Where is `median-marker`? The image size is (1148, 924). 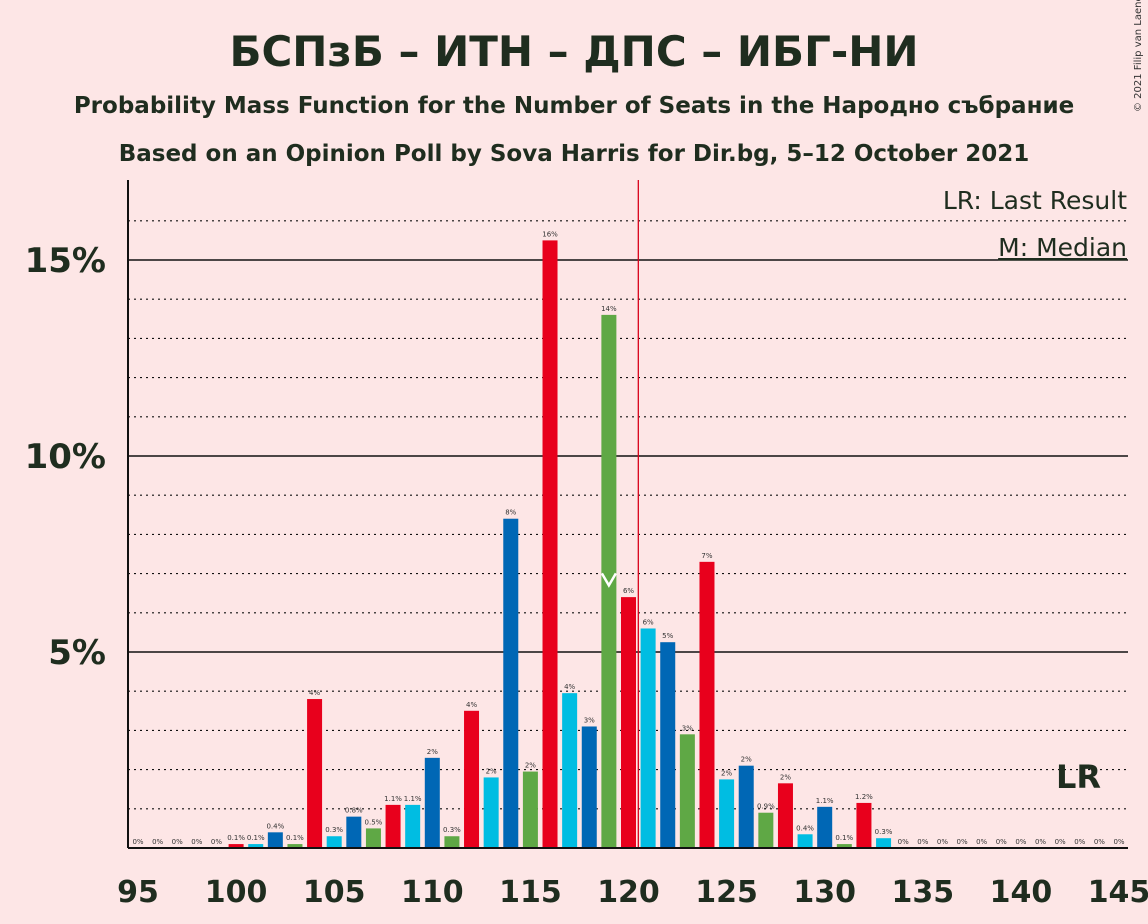
median-marker is located at coordinates (608, 580).